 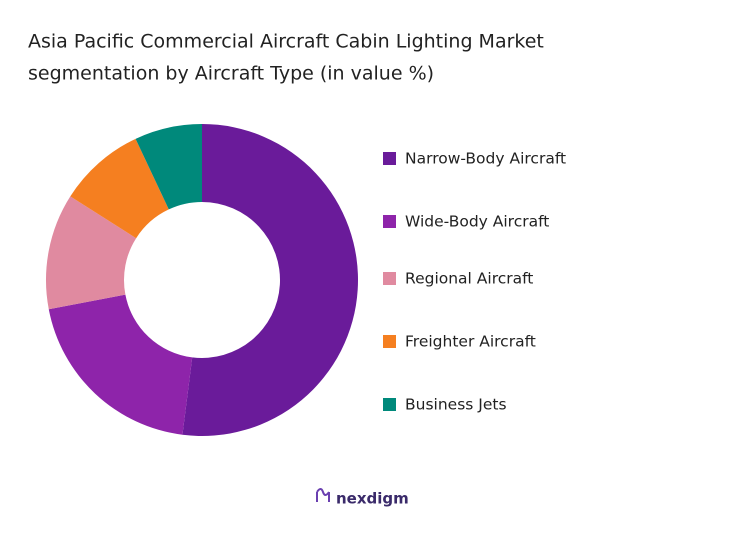 I want to click on legend-label: Narrow-Body Aircraft, so click(x=485, y=159).